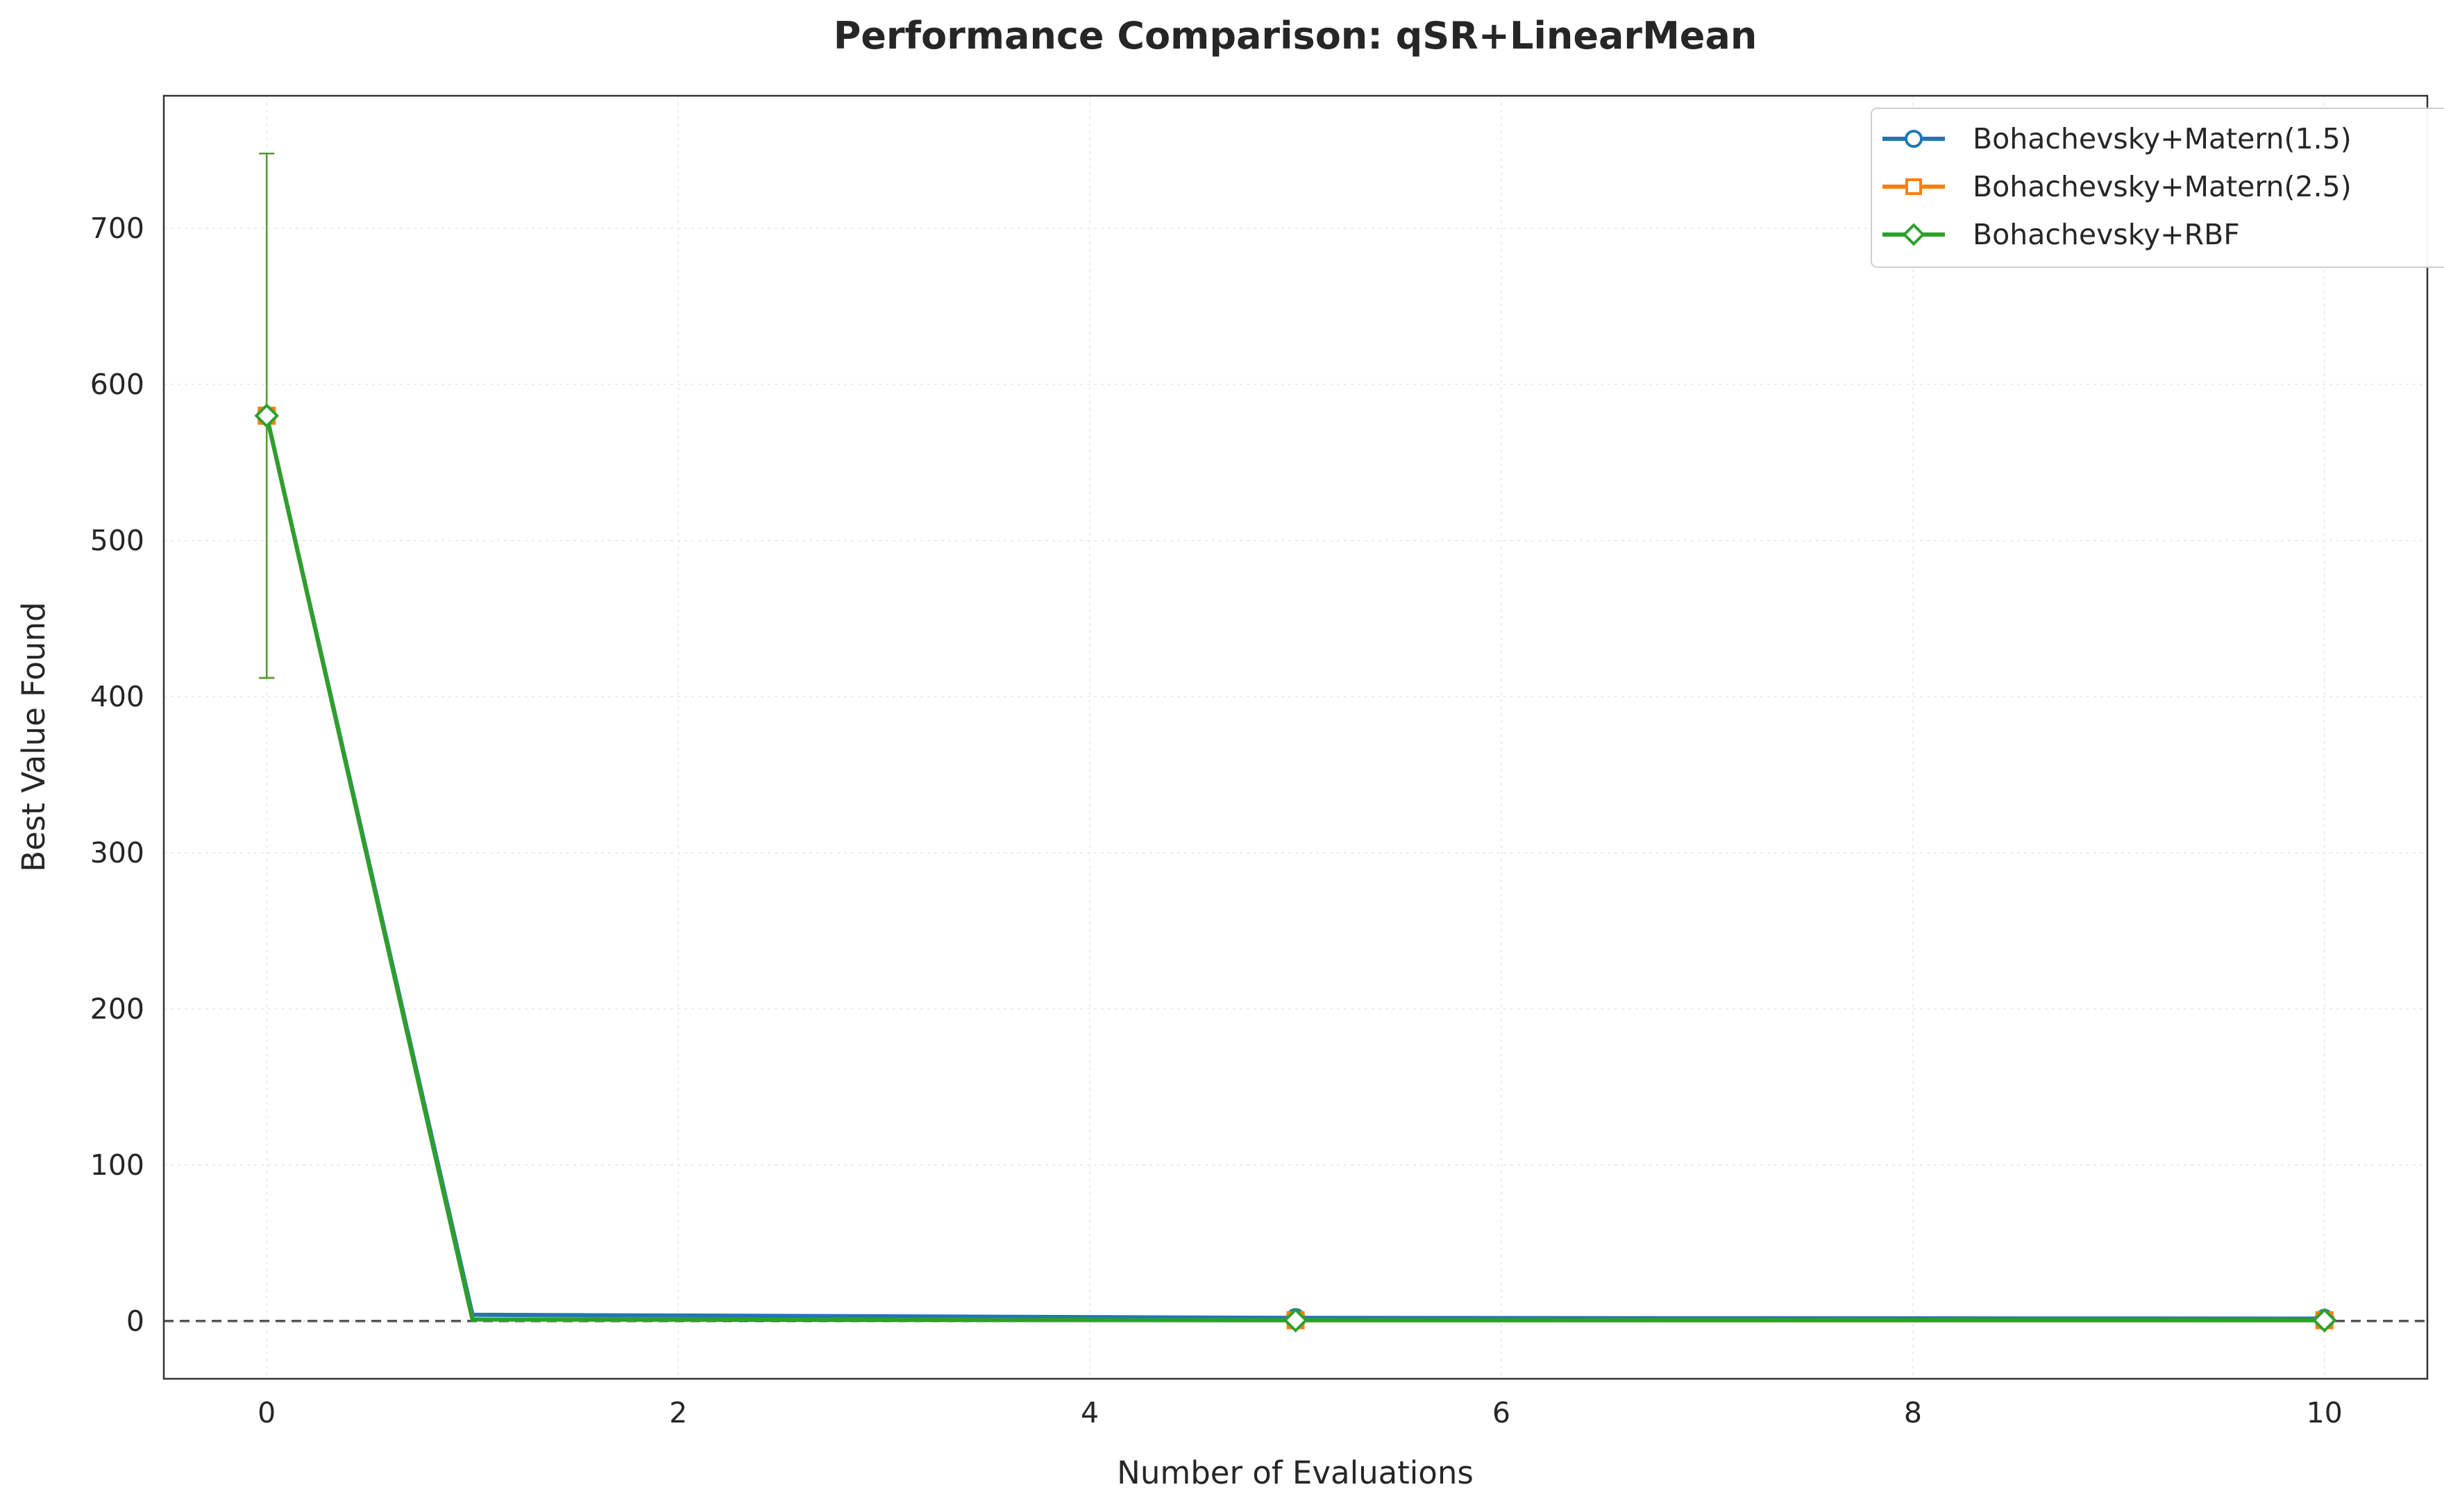 This screenshot has height=1512, width=2444. What do you see at coordinates (1295, 1472) in the screenshot?
I see `x-axis-label: Number of Evaluations` at bounding box center [1295, 1472].